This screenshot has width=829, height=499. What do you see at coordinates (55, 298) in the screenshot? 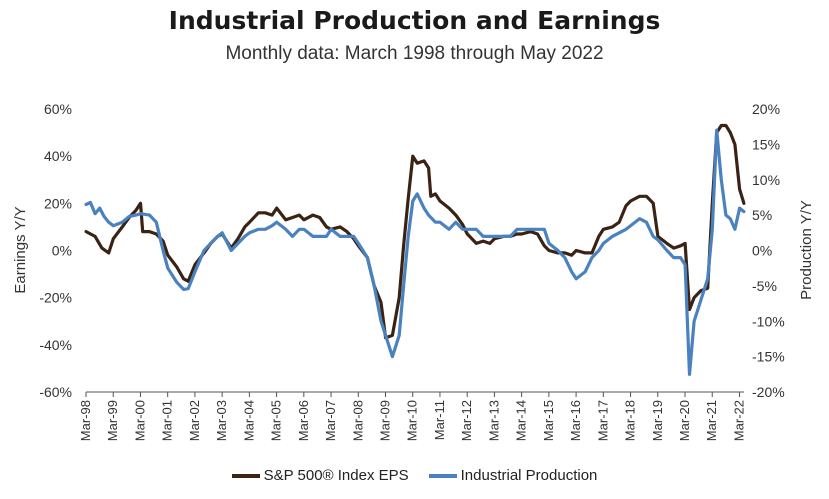
I see `y-left-tick-label: -20%` at bounding box center [55, 298].